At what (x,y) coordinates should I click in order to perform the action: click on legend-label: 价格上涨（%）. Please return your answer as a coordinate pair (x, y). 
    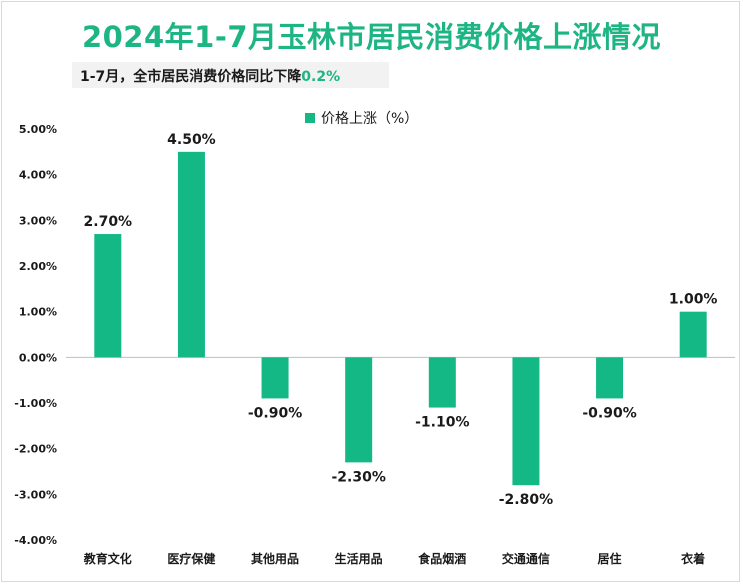
    Looking at the image, I should click on (370, 119).